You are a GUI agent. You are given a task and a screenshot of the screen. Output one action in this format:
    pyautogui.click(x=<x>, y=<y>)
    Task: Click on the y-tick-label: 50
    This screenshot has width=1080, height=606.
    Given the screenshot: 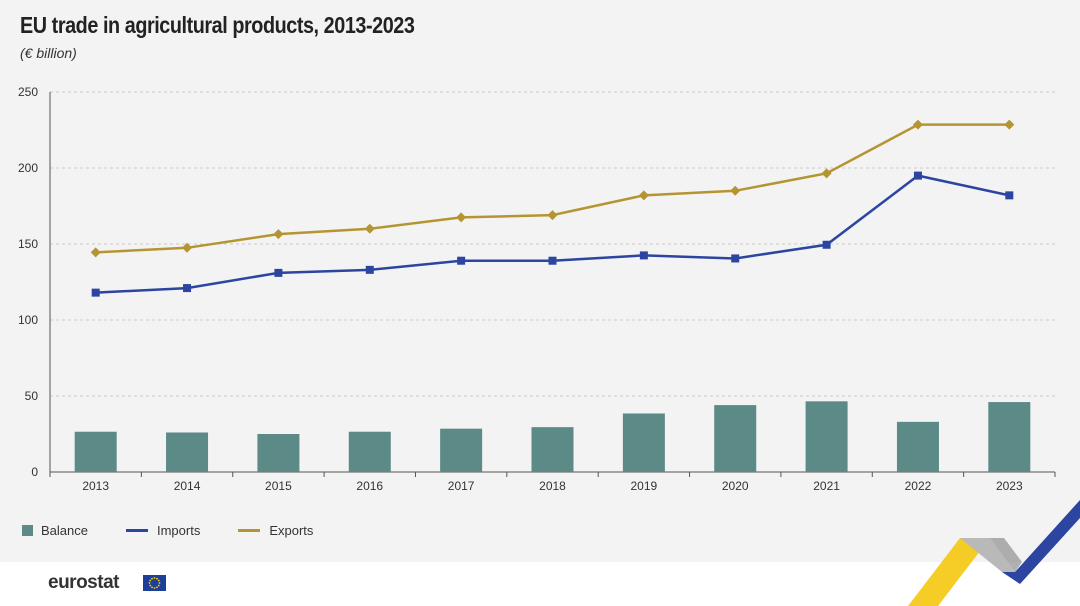 What is the action you would take?
    pyautogui.click(x=32, y=396)
    